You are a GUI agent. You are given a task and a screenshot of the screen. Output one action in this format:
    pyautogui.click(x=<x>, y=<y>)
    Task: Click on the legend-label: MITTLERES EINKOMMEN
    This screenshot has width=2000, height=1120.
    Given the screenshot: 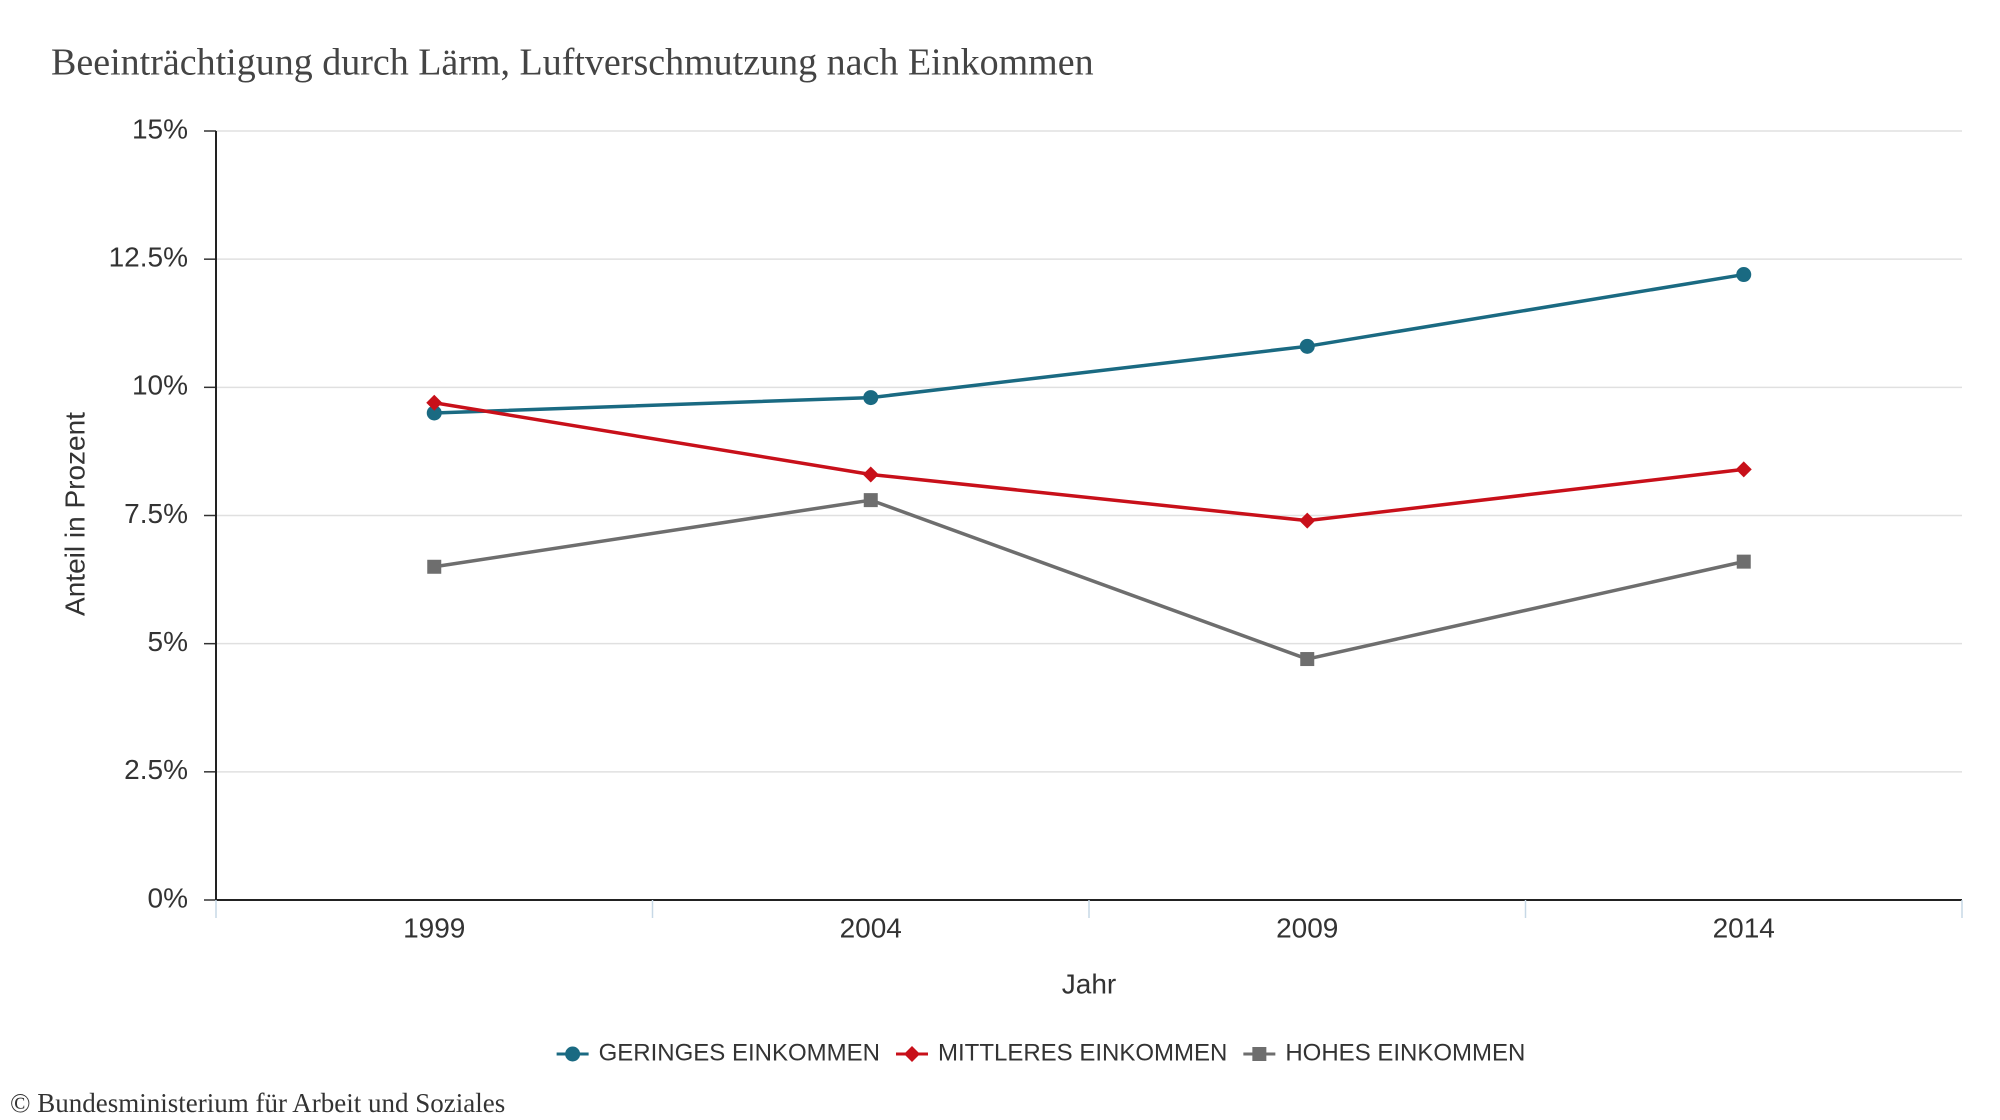 What is the action you would take?
    pyautogui.click(x=1082, y=1052)
    